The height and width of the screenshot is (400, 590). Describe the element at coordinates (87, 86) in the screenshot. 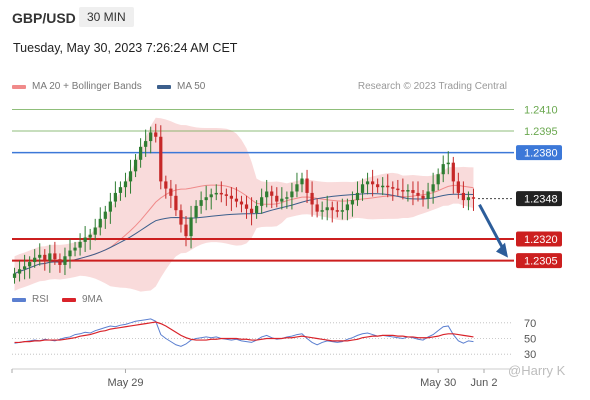

I see `ma20-label: MA 20 + Bollinger Bands` at that location.